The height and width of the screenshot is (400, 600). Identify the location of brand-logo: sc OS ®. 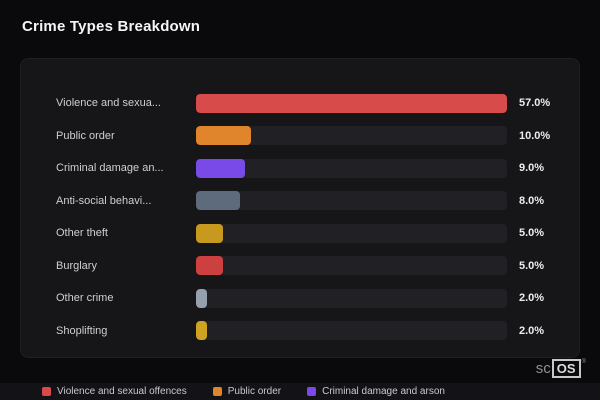
(561, 368).